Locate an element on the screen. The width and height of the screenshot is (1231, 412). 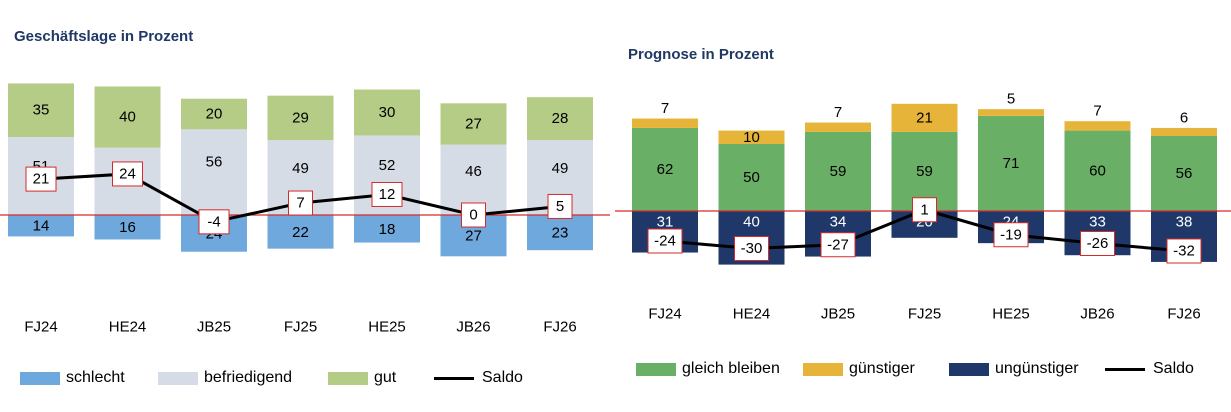
x-tick-label-jb26: JB26 is located at coordinates (1097, 314).